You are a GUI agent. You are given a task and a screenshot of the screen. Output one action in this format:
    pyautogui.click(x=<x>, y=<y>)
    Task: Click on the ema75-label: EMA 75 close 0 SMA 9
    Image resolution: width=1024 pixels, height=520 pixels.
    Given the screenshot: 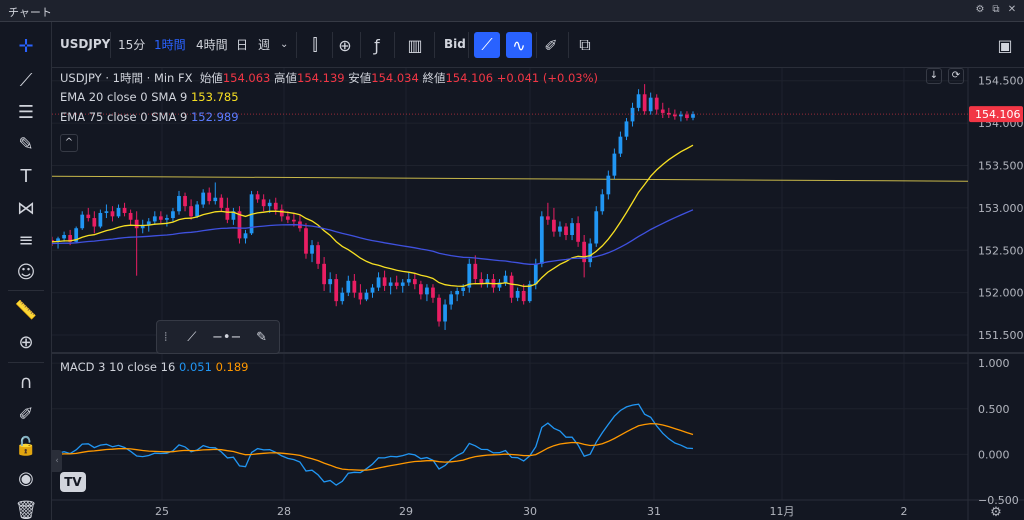 What is the action you would take?
    pyautogui.click(x=124, y=117)
    